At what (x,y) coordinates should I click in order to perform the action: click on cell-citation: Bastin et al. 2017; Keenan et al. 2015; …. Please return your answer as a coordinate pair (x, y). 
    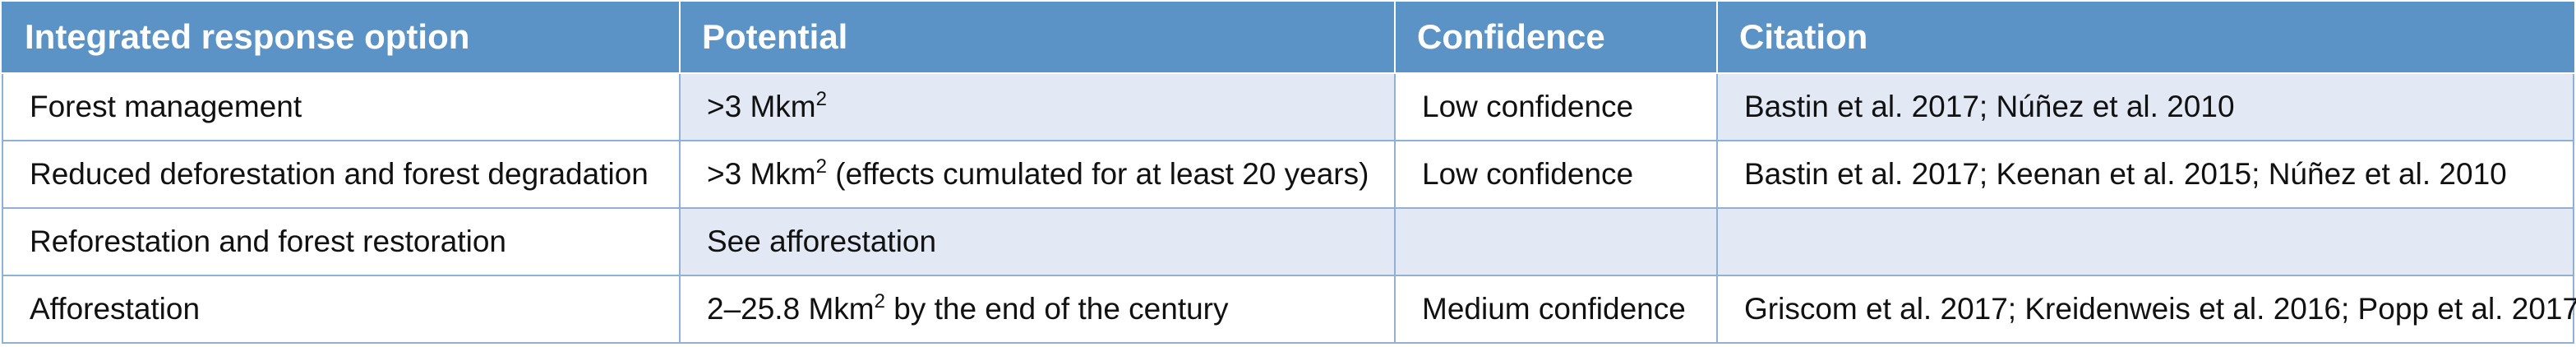
    Looking at the image, I should click on (2145, 174).